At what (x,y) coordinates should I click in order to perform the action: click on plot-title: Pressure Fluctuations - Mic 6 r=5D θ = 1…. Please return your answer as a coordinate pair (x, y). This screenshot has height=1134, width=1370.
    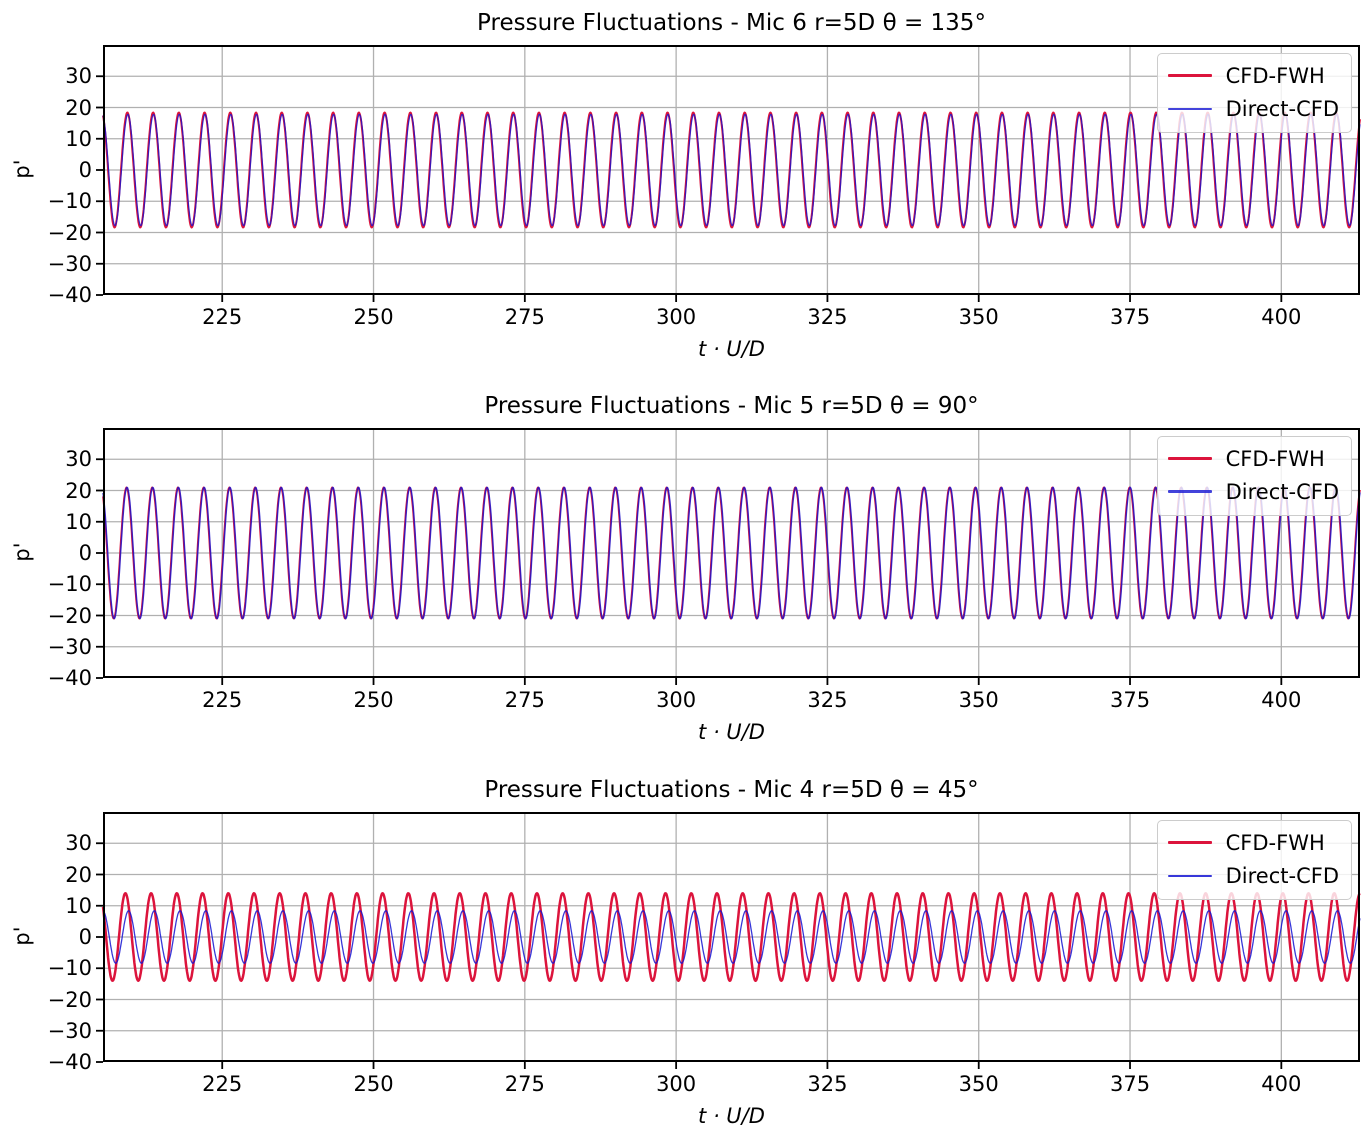
    Looking at the image, I should click on (731, 23).